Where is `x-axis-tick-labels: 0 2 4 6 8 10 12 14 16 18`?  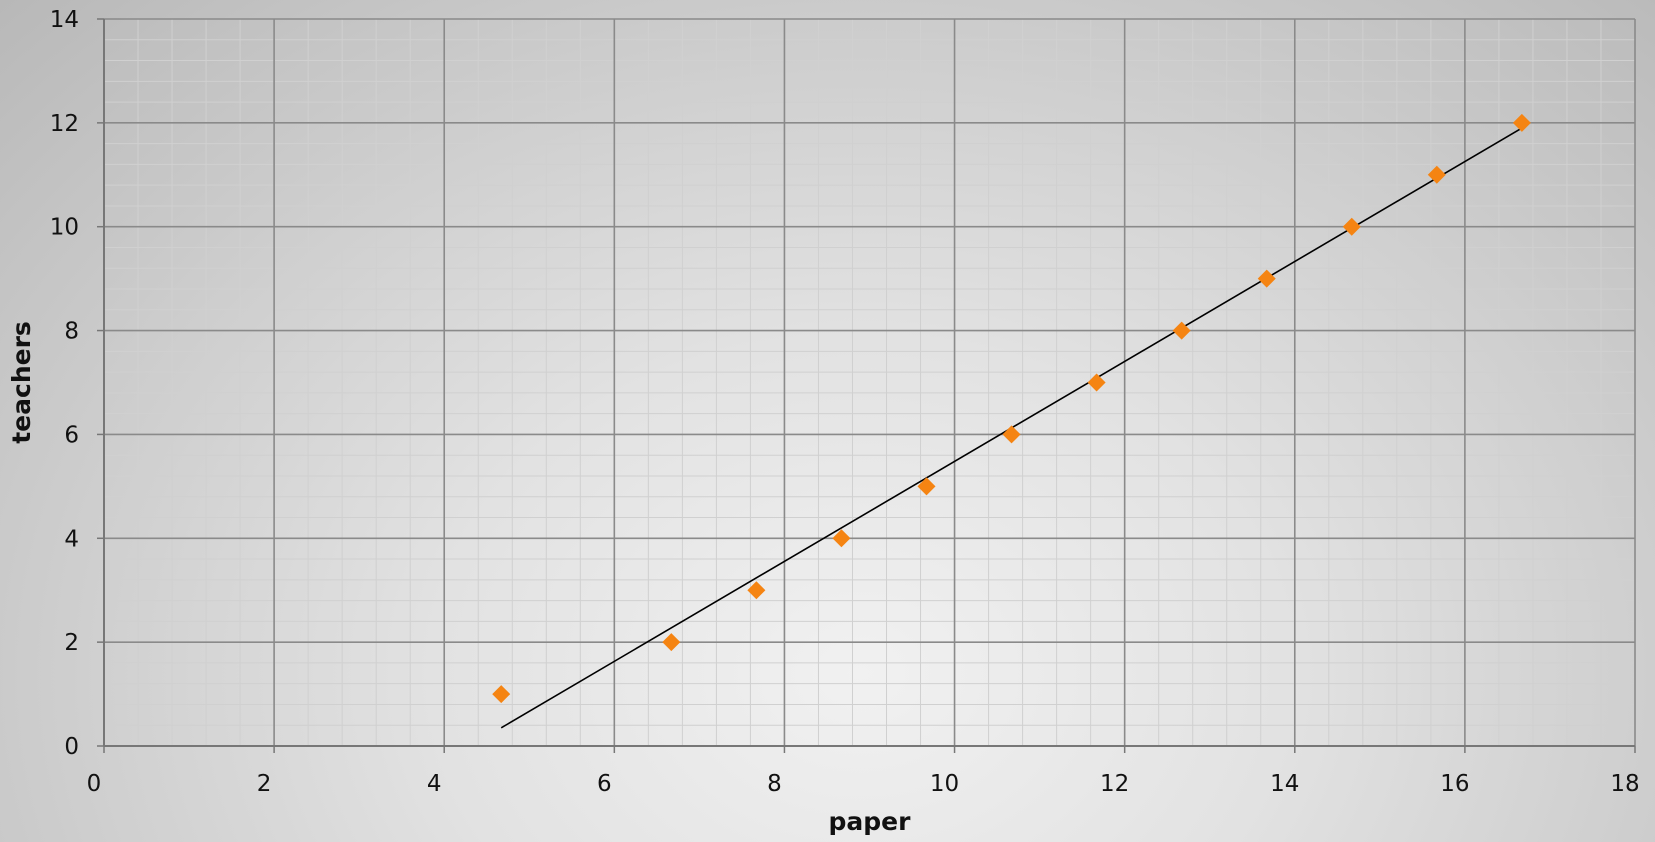 x-axis-tick-labels: 0 2 4 6 8 10 12 14 16 18 is located at coordinates (863, 784).